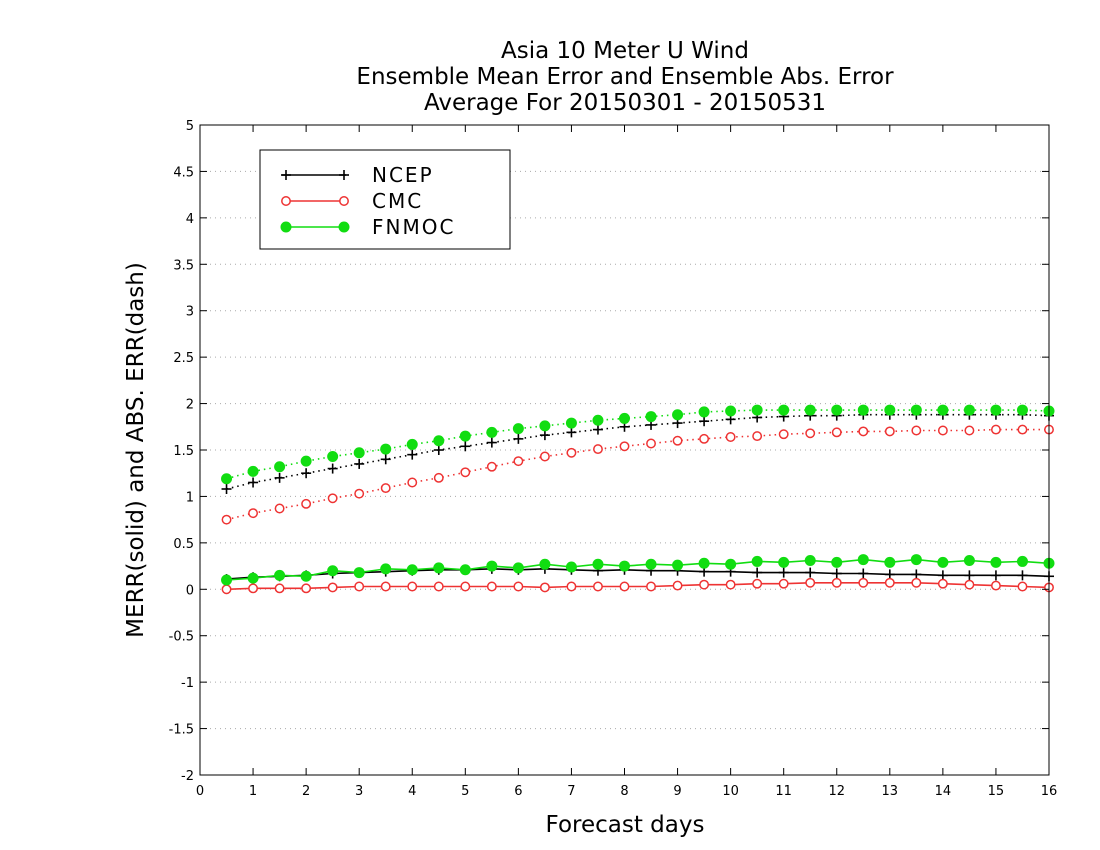 The image size is (1100, 850). What do you see at coordinates (625, 51) in the screenshot?
I see `title-line-1: Asia 10 Meter U Wind` at bounding box center [625, 51].